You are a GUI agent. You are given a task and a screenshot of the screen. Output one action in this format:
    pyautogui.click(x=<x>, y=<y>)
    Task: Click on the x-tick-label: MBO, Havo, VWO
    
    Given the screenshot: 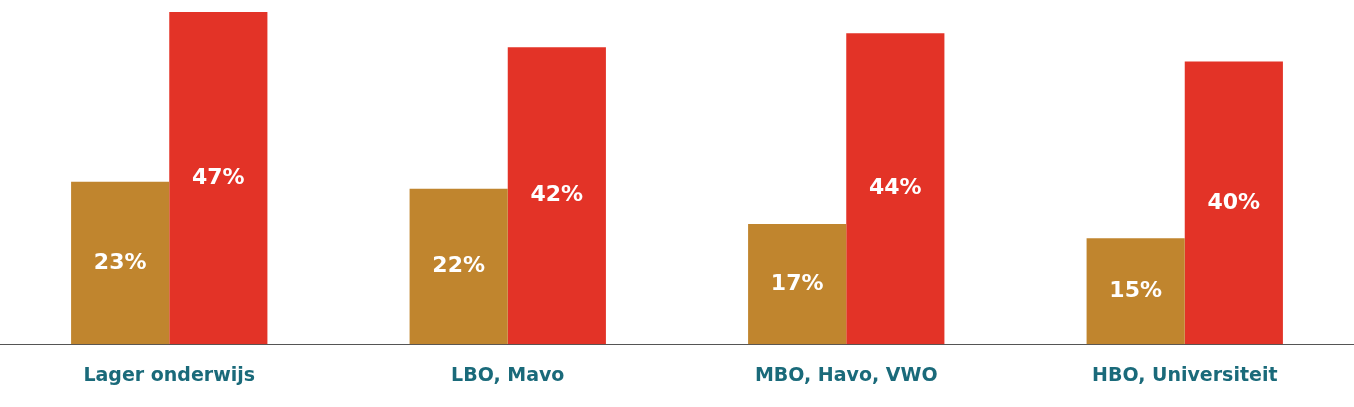 What is the action you would take?
    pyautogui.click(x=846, y=373)
    